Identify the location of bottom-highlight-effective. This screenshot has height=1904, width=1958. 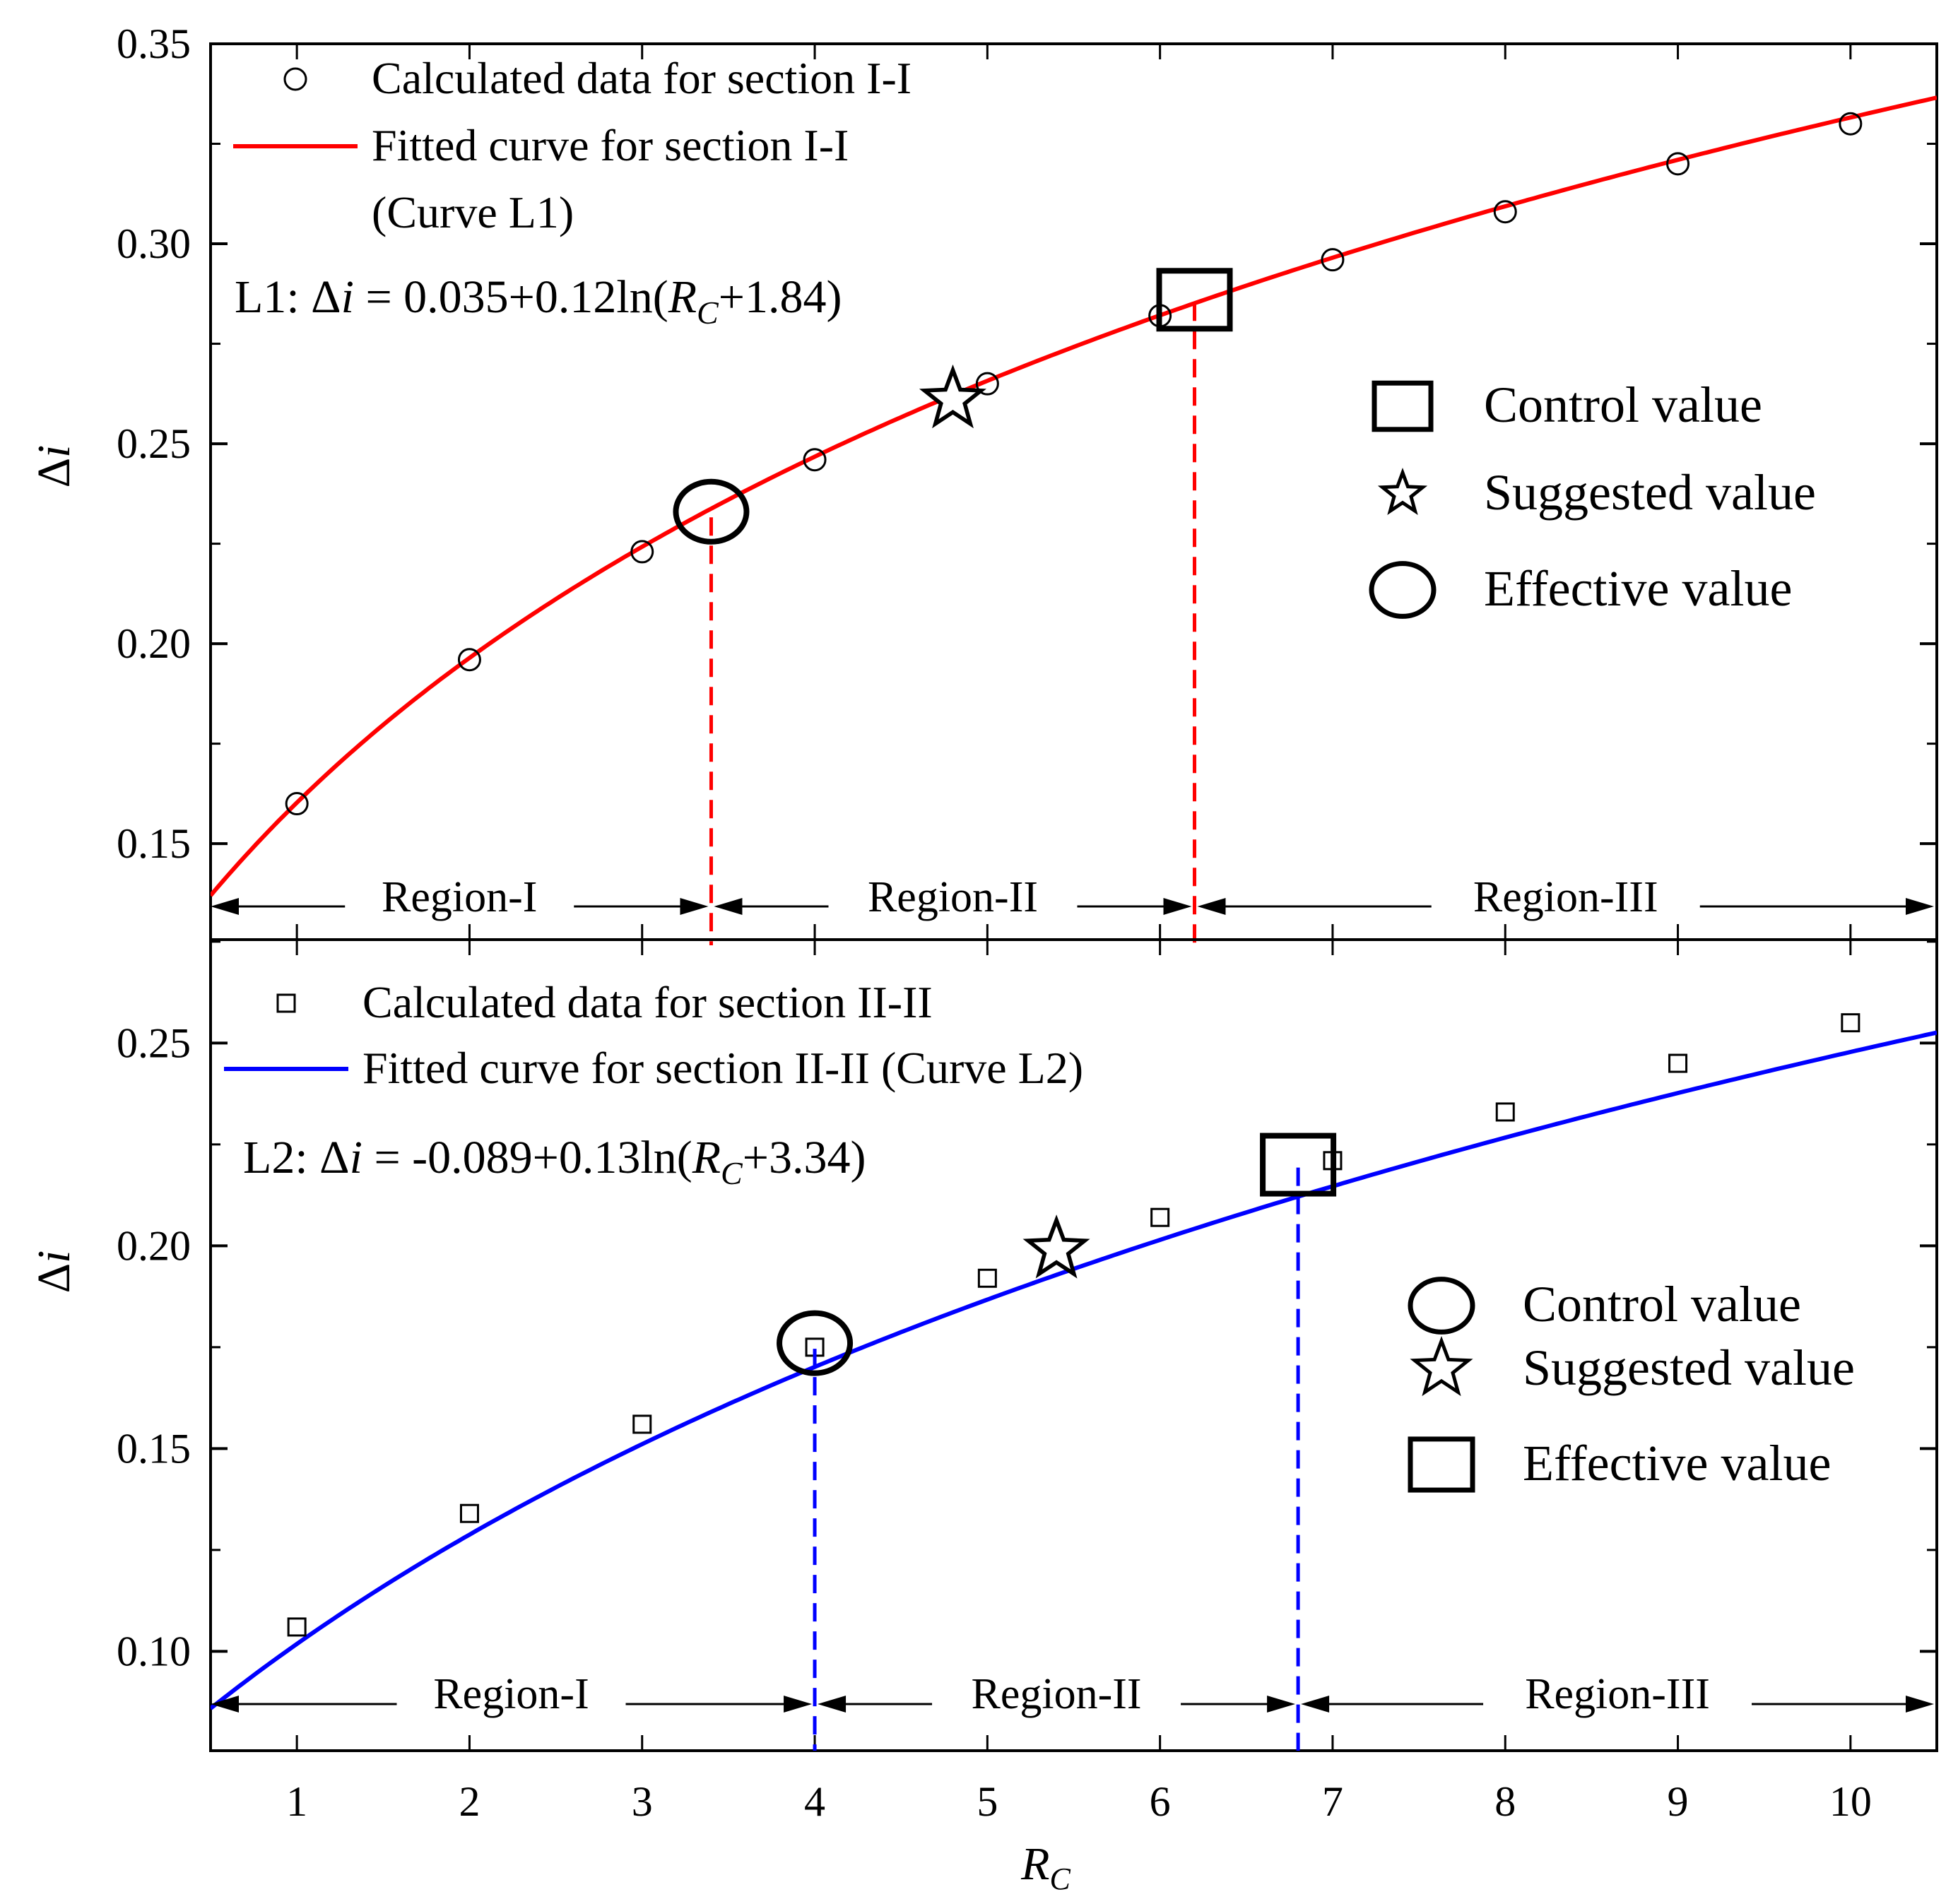
(1298, 1165).